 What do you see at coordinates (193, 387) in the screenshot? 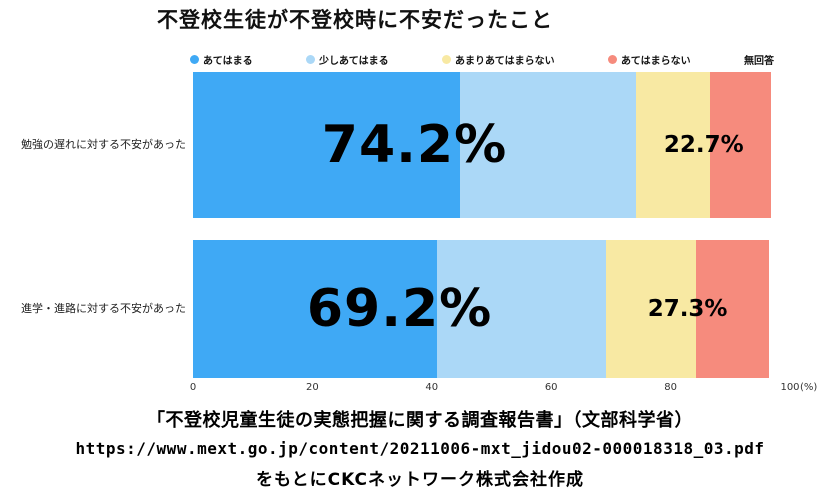
I see `x-tick-label: 0` at bounding box center [193, 387].